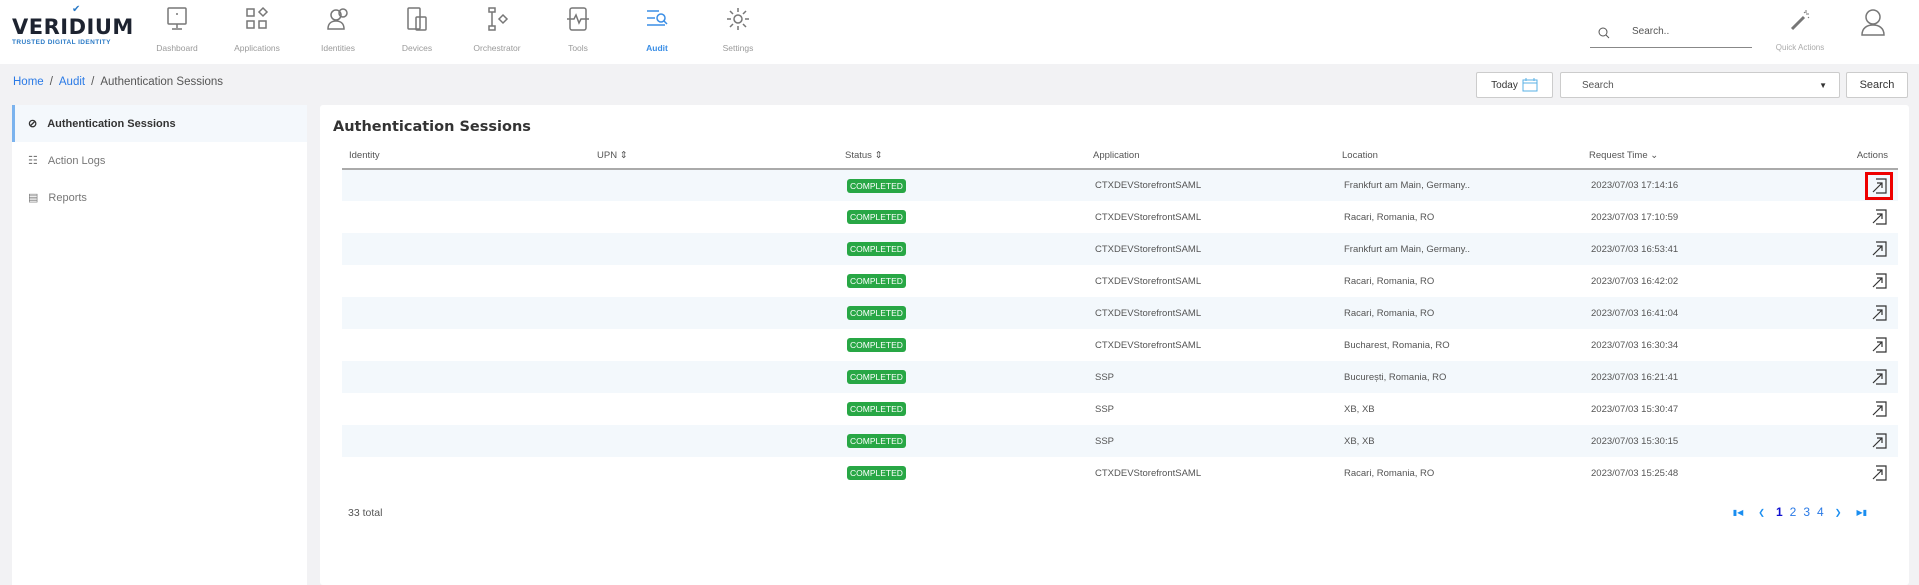 The width and height of the screenshot is (1919, 585). I want to click on search-button: Search, so click(1877, 85).